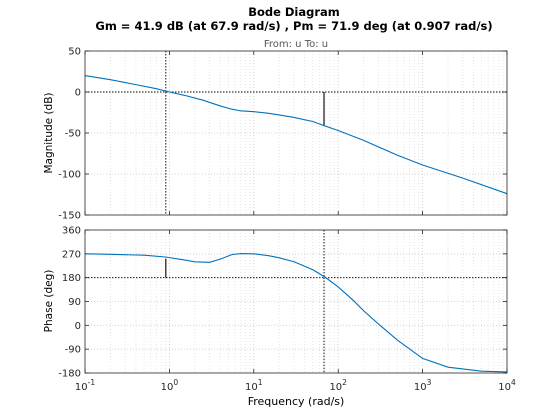 This screenshot has width=560, height=420. What do you see at coordinates (254, 385) in the screenshot?
I see `x-tick-label: 10¹` at bounding box center [254, 385].